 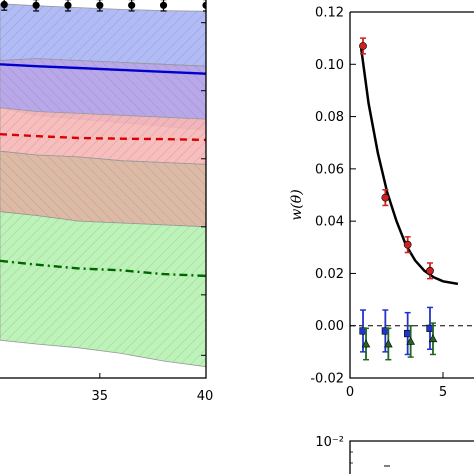 I want to click on model-line-dashed, so click(x=103, y=137).